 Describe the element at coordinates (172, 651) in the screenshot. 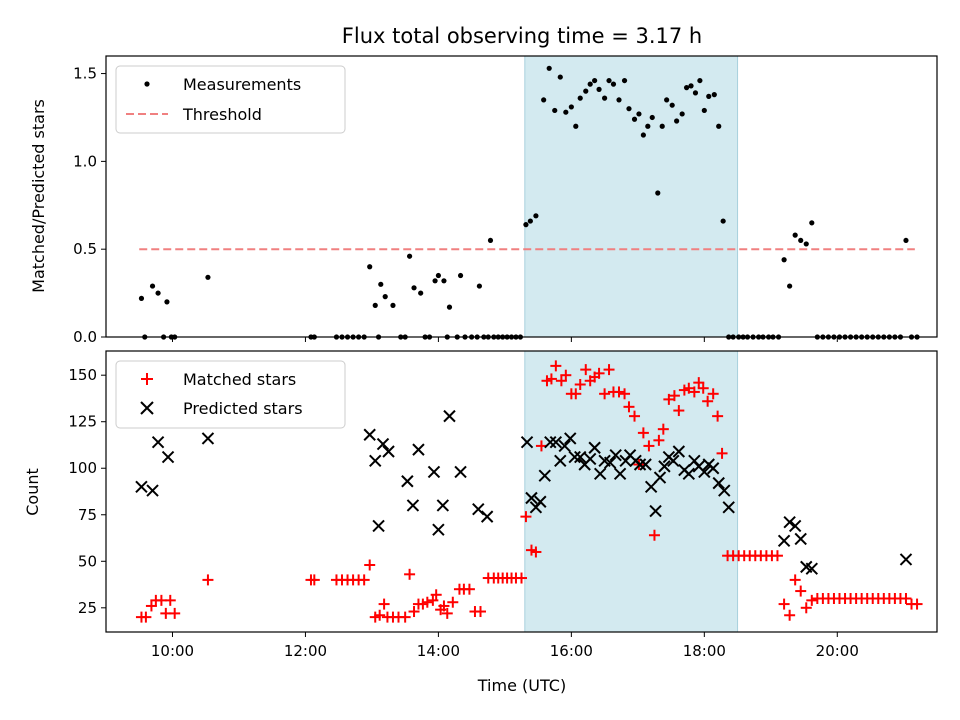

I see `x-tick-label: 10:00` at that location.